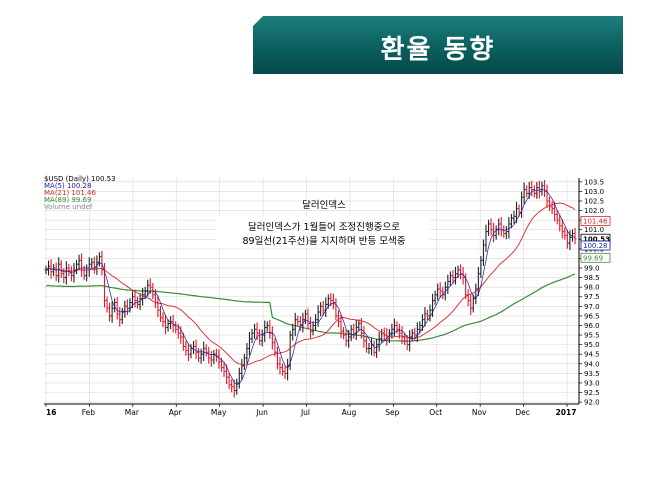 Image resolution: width=660 pixels, height=497 pixels. I want to click on x-tick-label: 16, so click(51, 412).